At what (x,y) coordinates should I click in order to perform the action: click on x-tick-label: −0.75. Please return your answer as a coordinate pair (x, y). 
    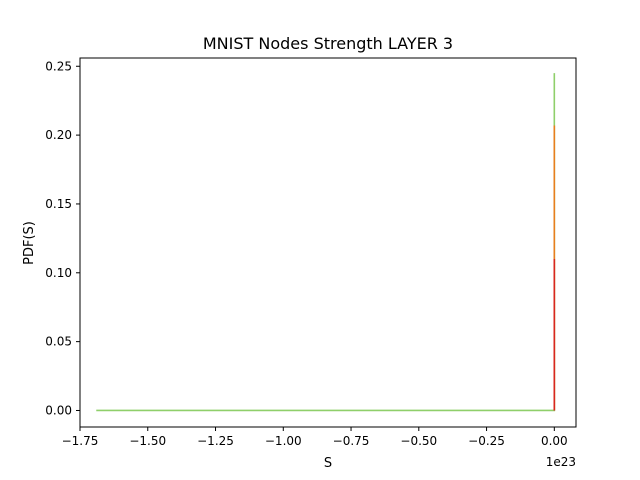
    Looking at the image, I should click on (351, 441).